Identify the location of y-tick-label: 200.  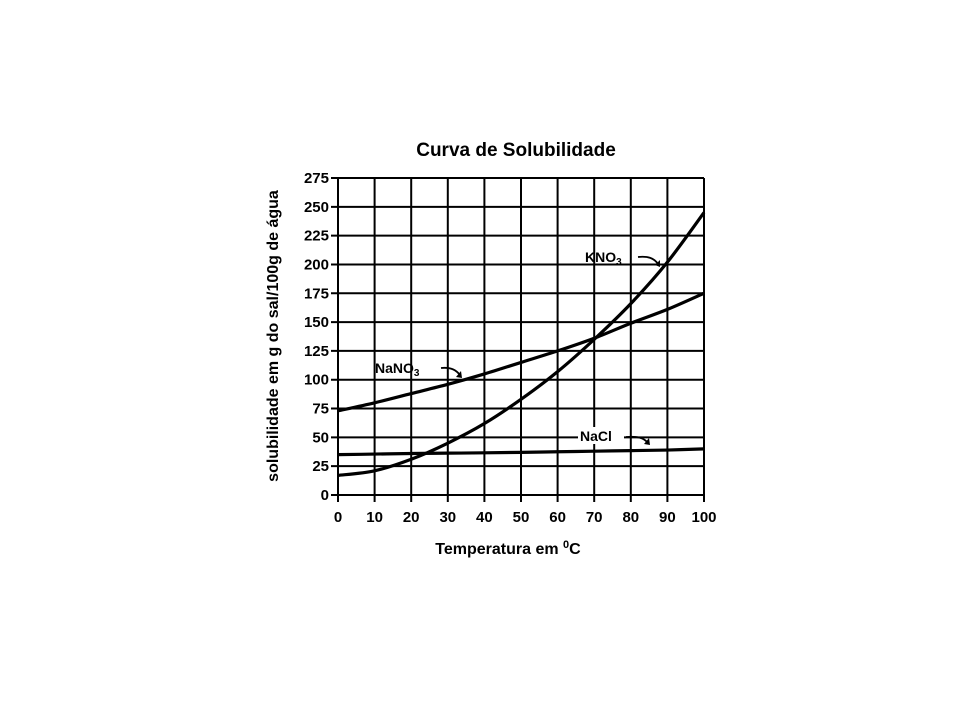
(316, 264).